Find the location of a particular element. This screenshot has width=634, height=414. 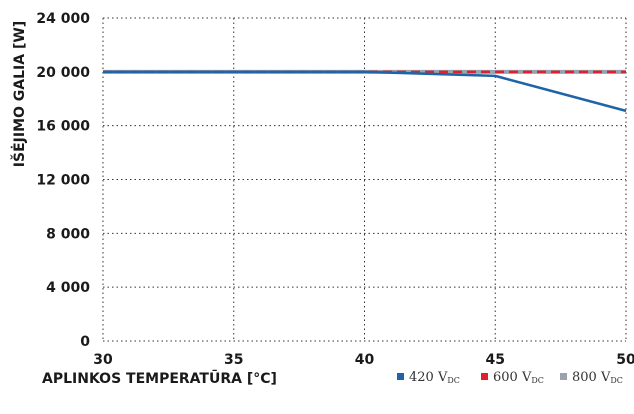

y-tick-label: 0 is located at coordinates (85, 342).